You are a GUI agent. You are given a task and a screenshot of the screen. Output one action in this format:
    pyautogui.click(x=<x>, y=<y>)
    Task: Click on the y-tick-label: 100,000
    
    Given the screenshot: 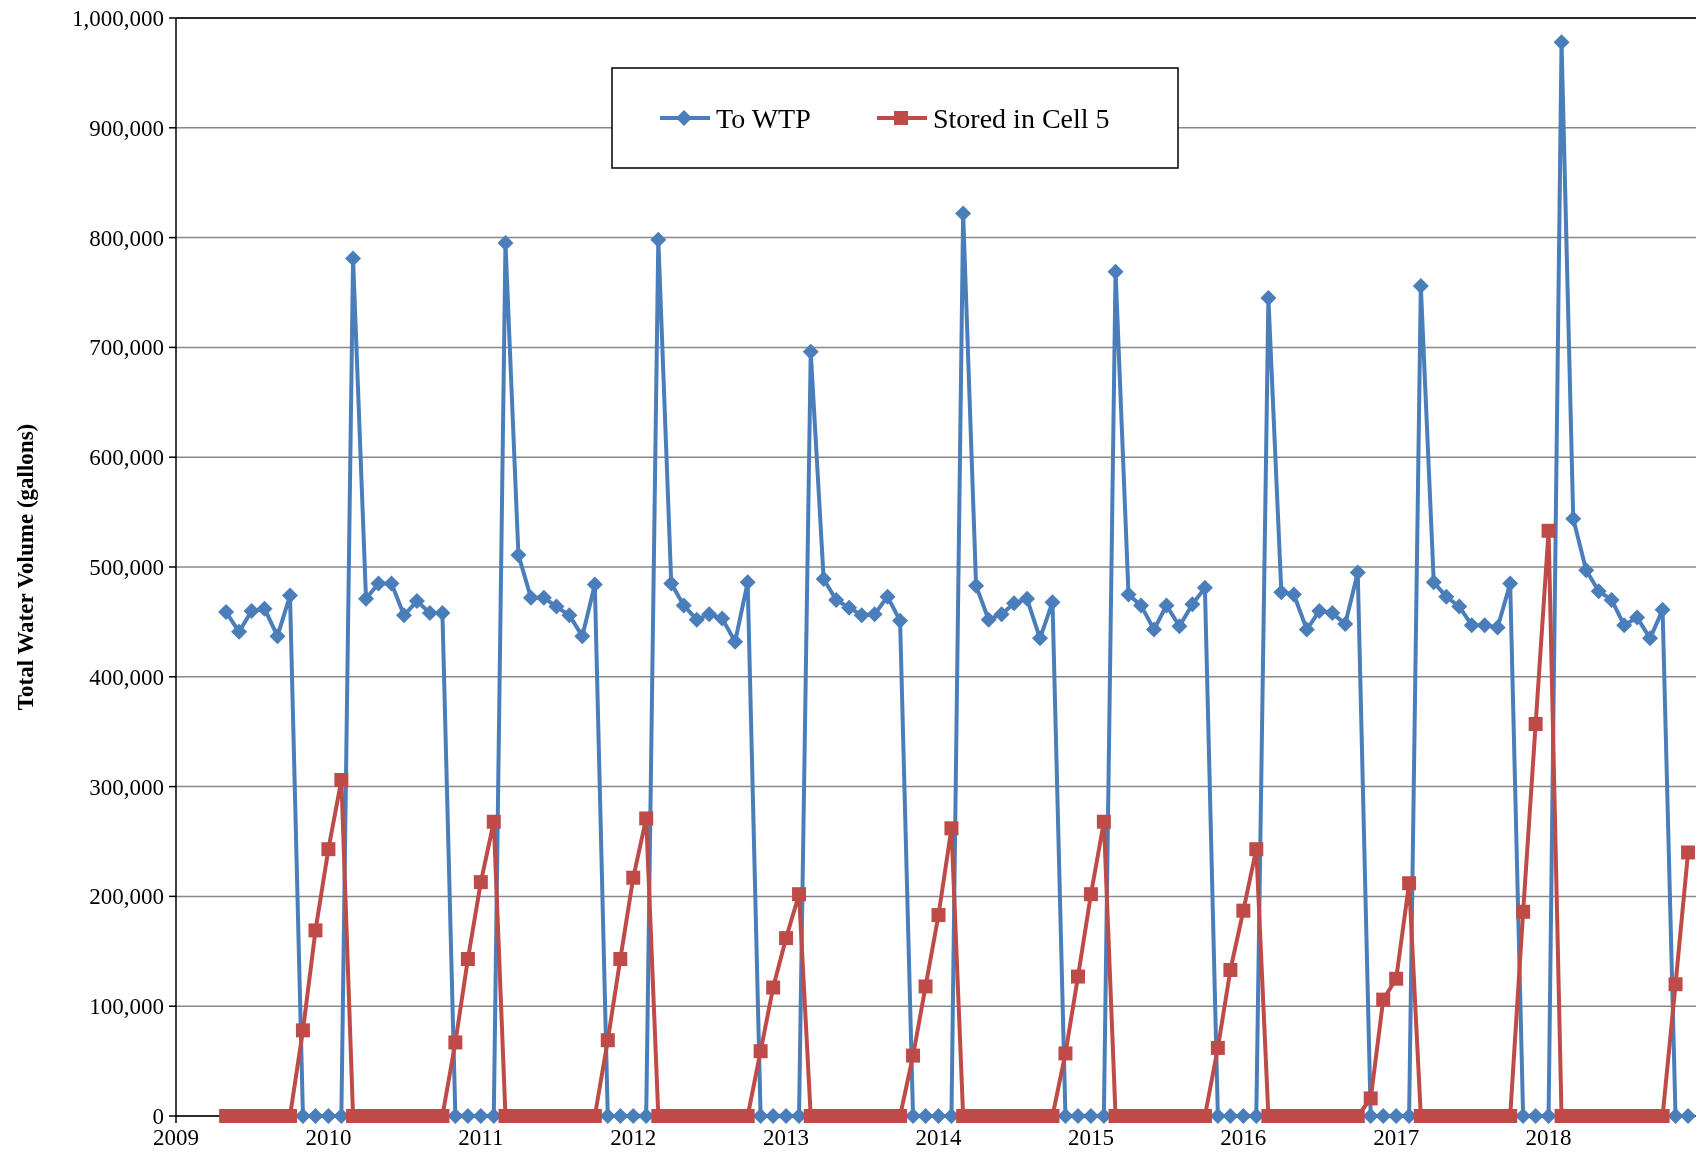 What is the action you would take?
    pyautogui.click(x=126, y=1007)
    